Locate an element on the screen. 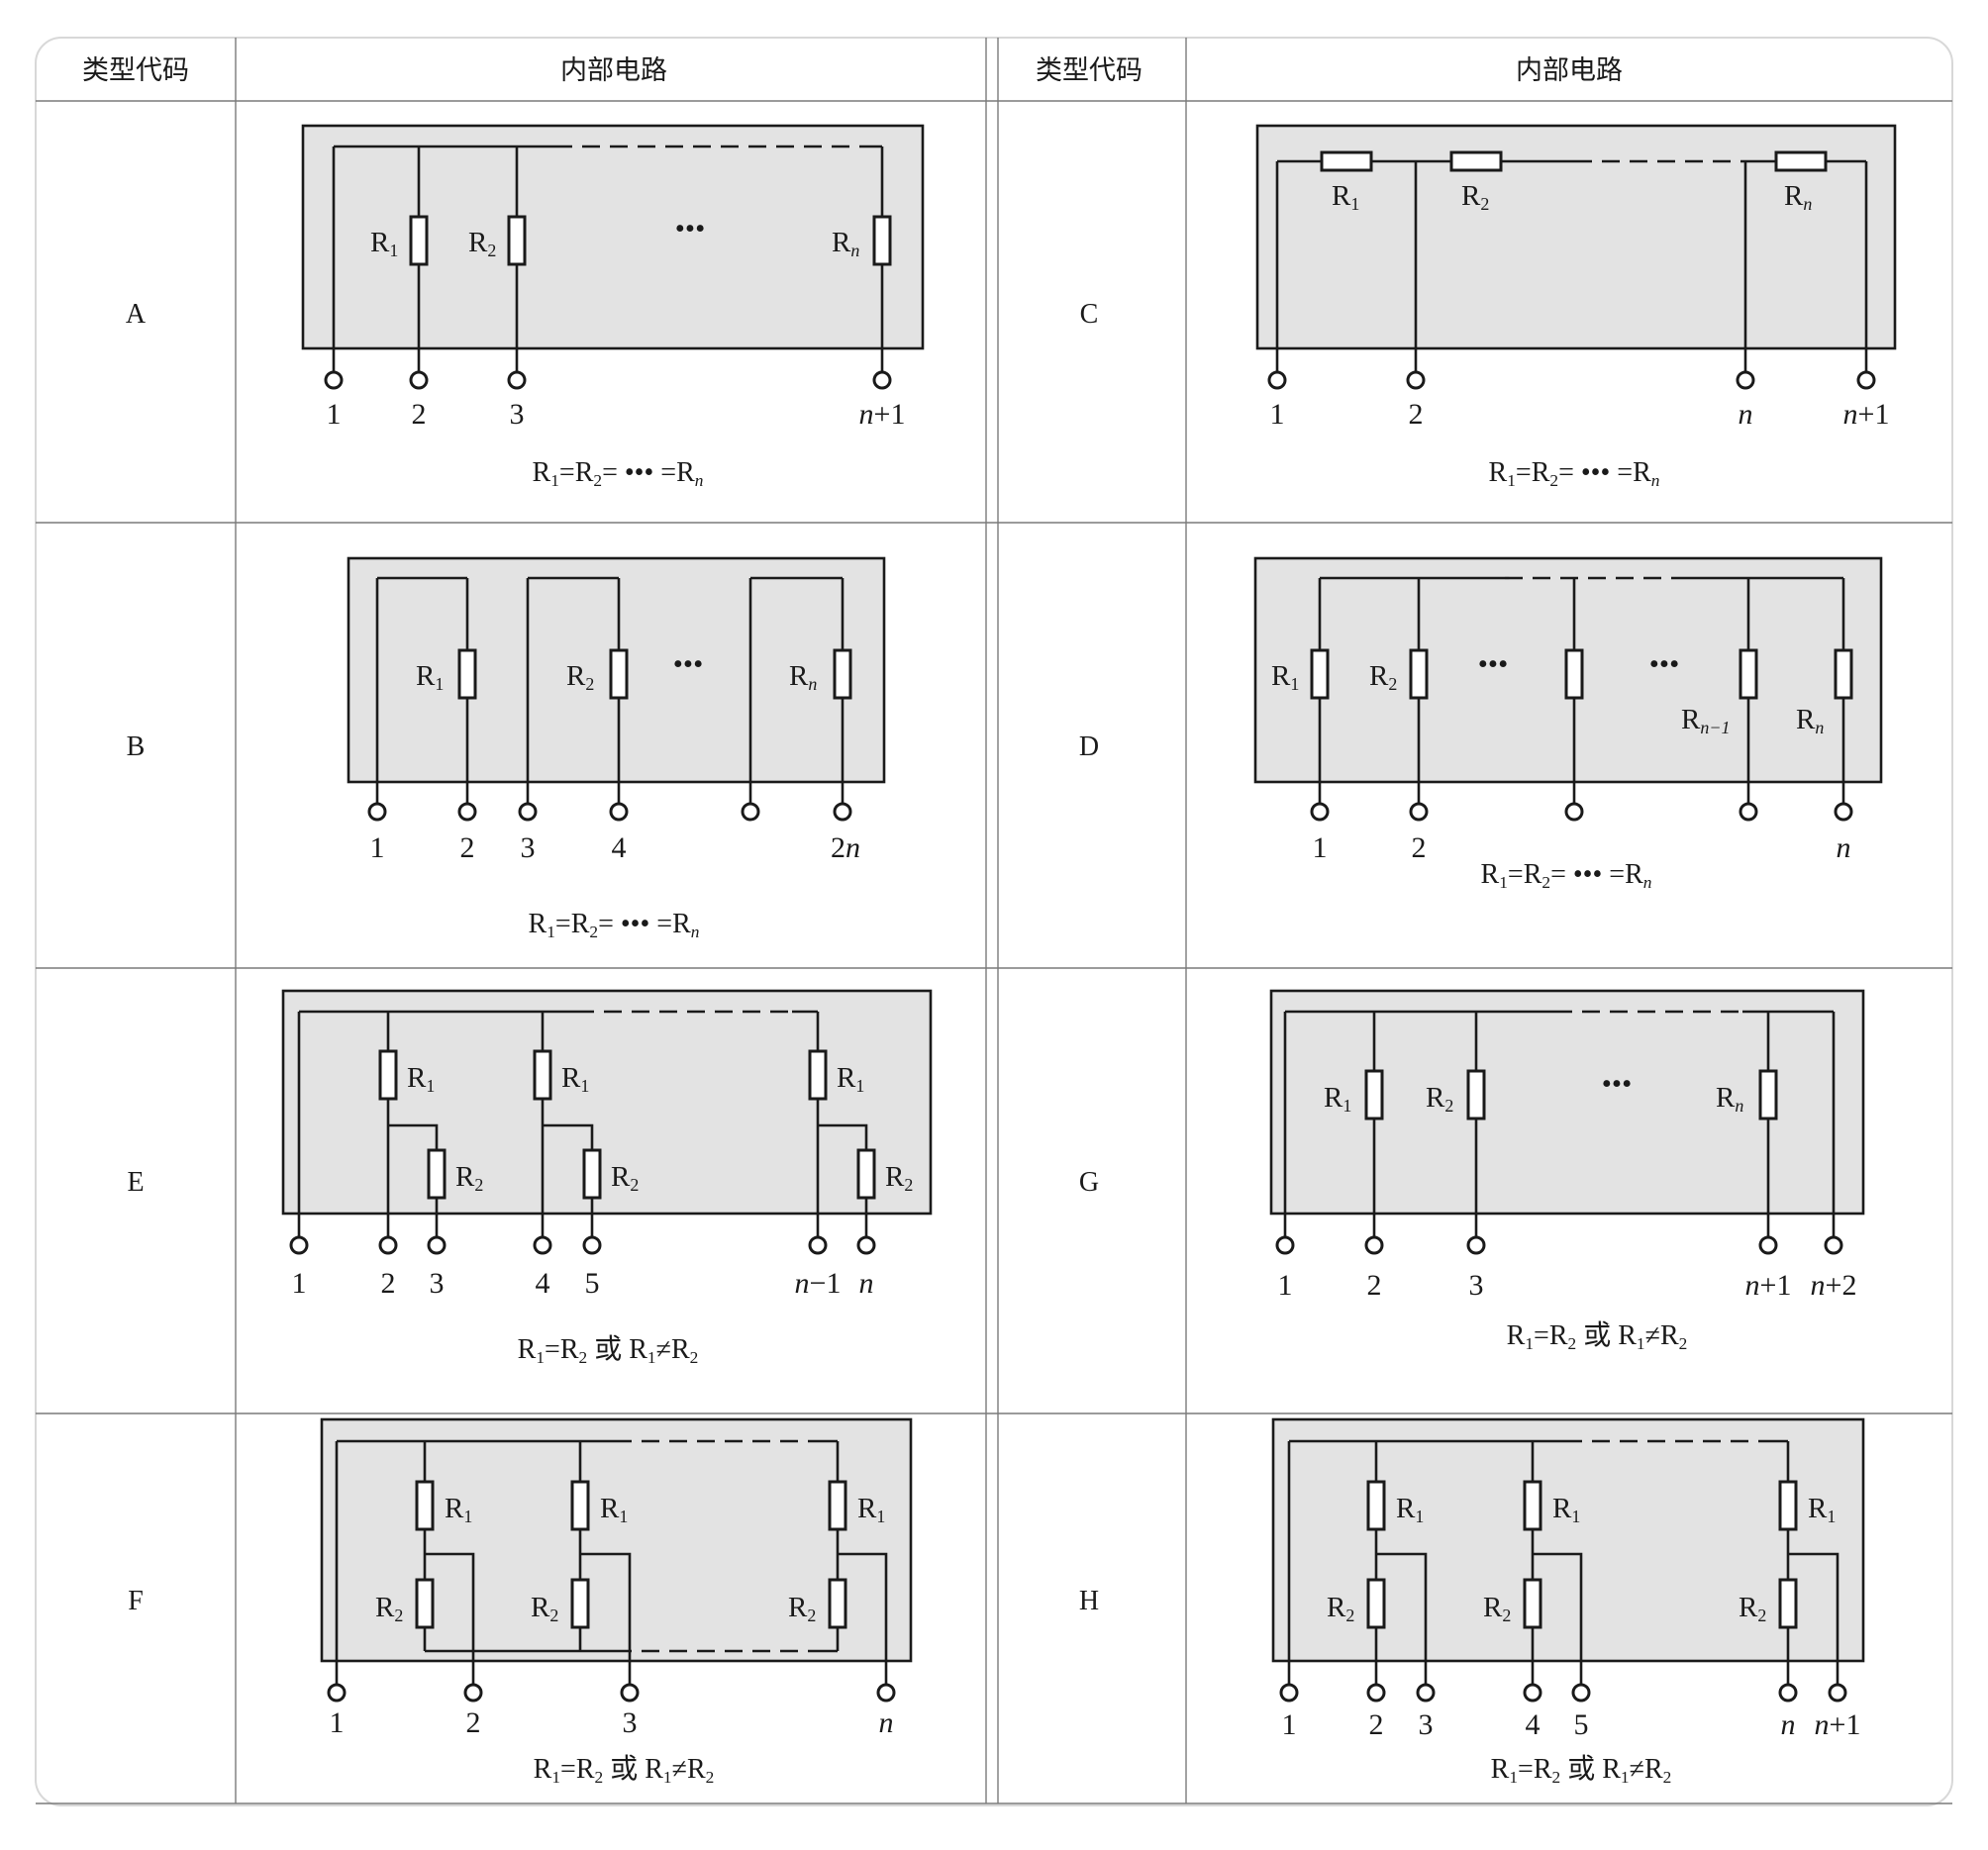 The width and height of the screenshot is (1988, 1850). type-code-b: B is located at coordinates (136, 746).